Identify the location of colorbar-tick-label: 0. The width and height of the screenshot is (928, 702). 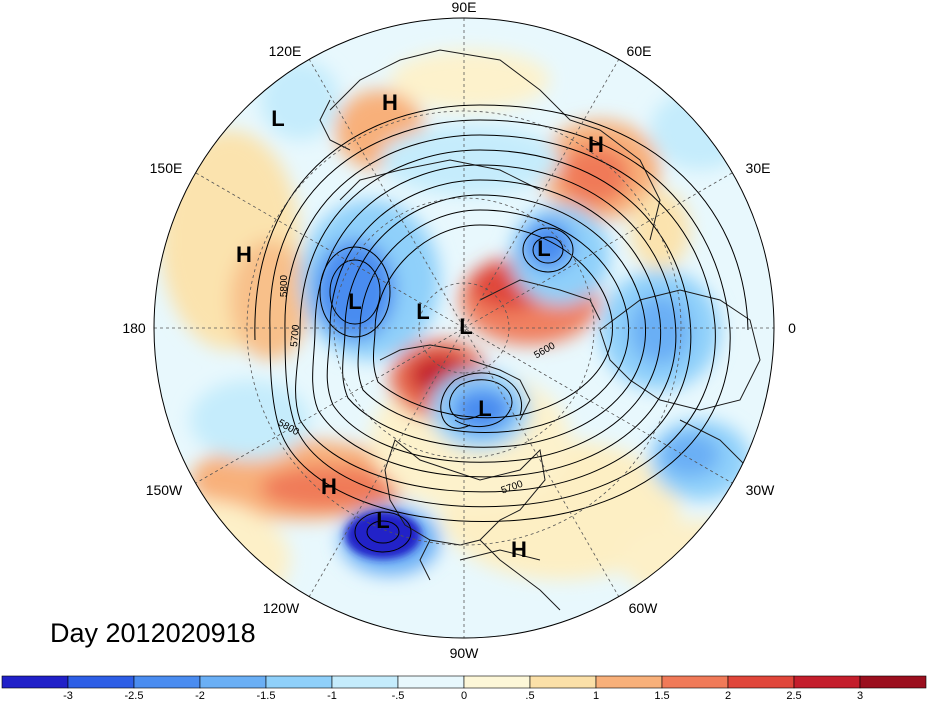
(464, 696).